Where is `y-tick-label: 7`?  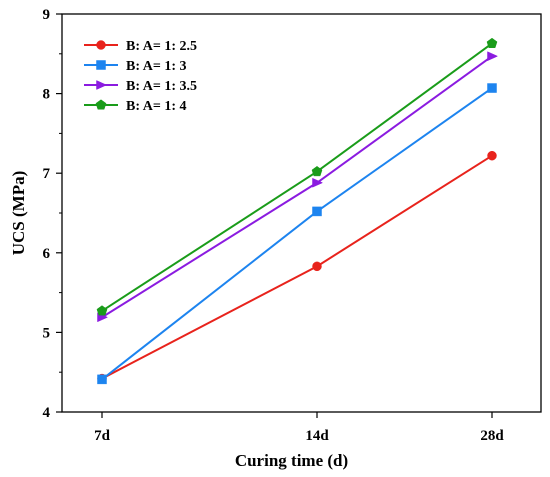
y-tick-label: 7 is located at coordinates (47, 174).